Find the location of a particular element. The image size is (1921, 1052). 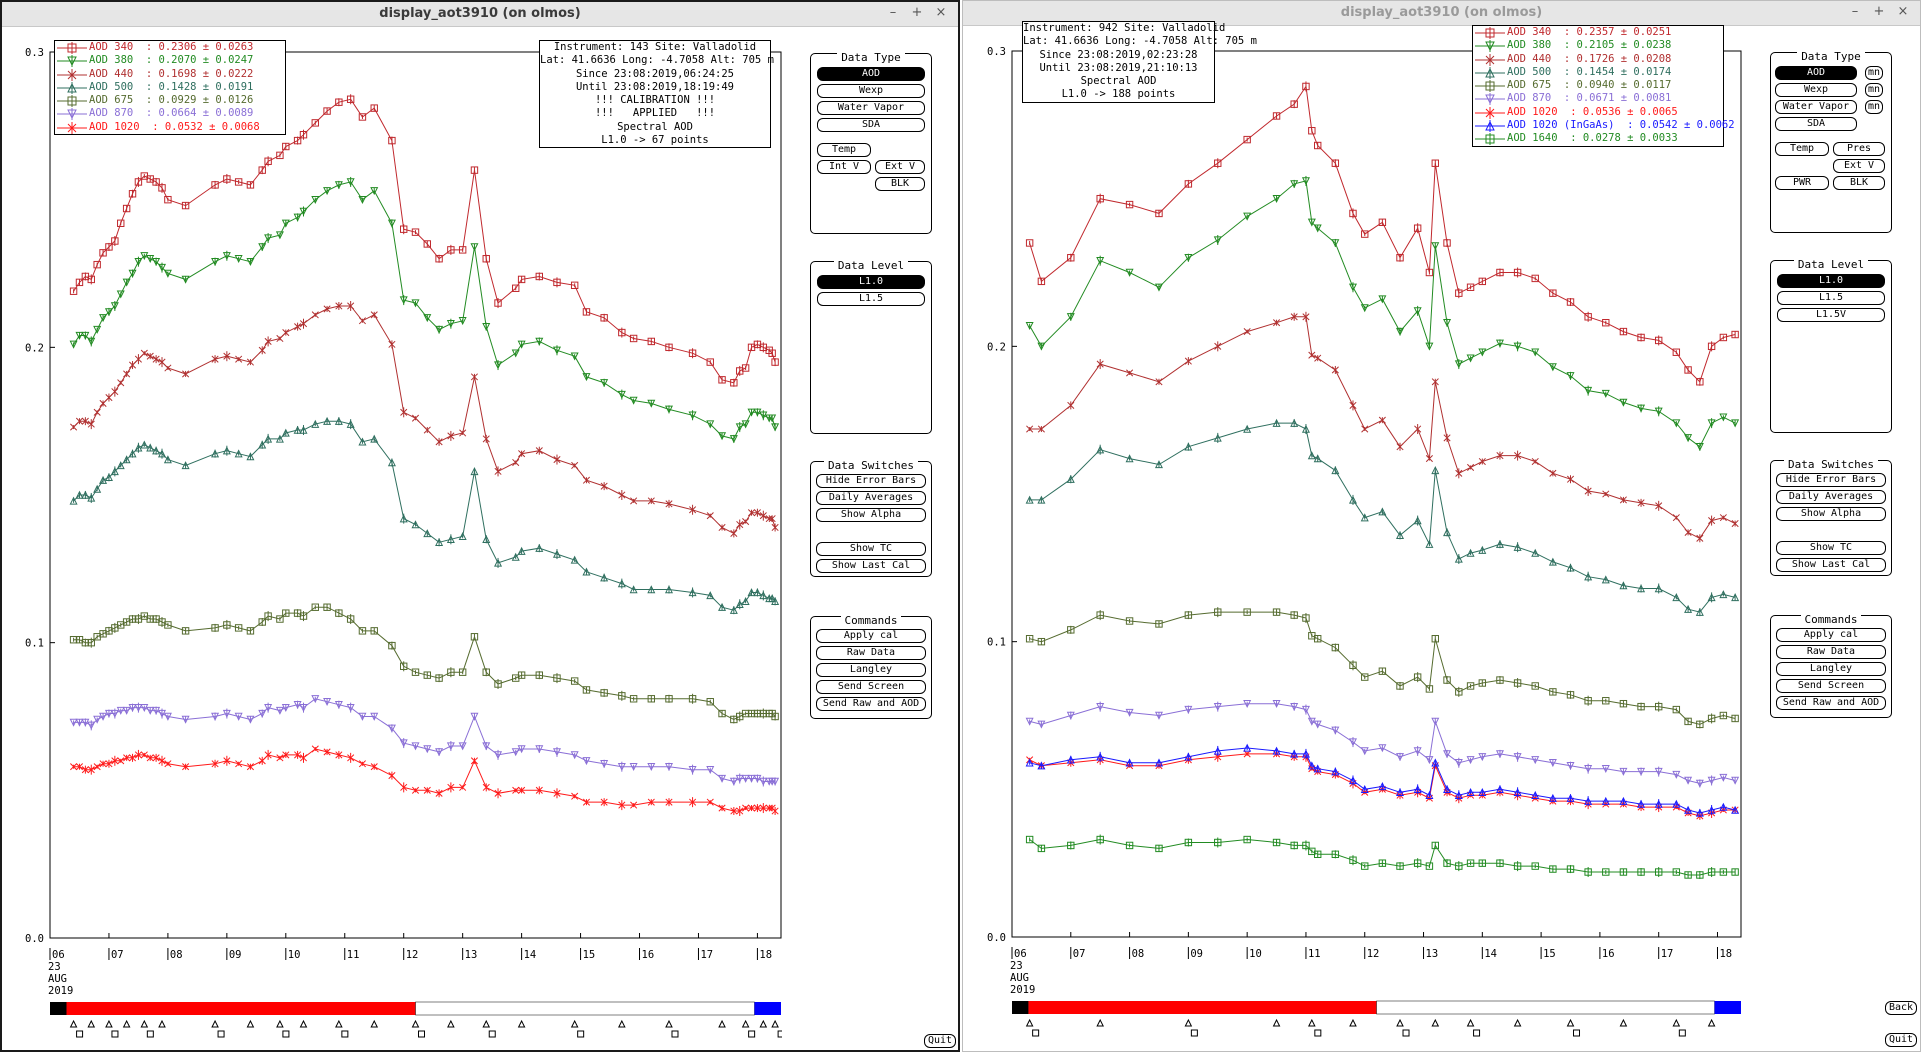

legend-label: AOD 1020 : 0.0532 ± 0.0068 is located at coordinates (174, 126).